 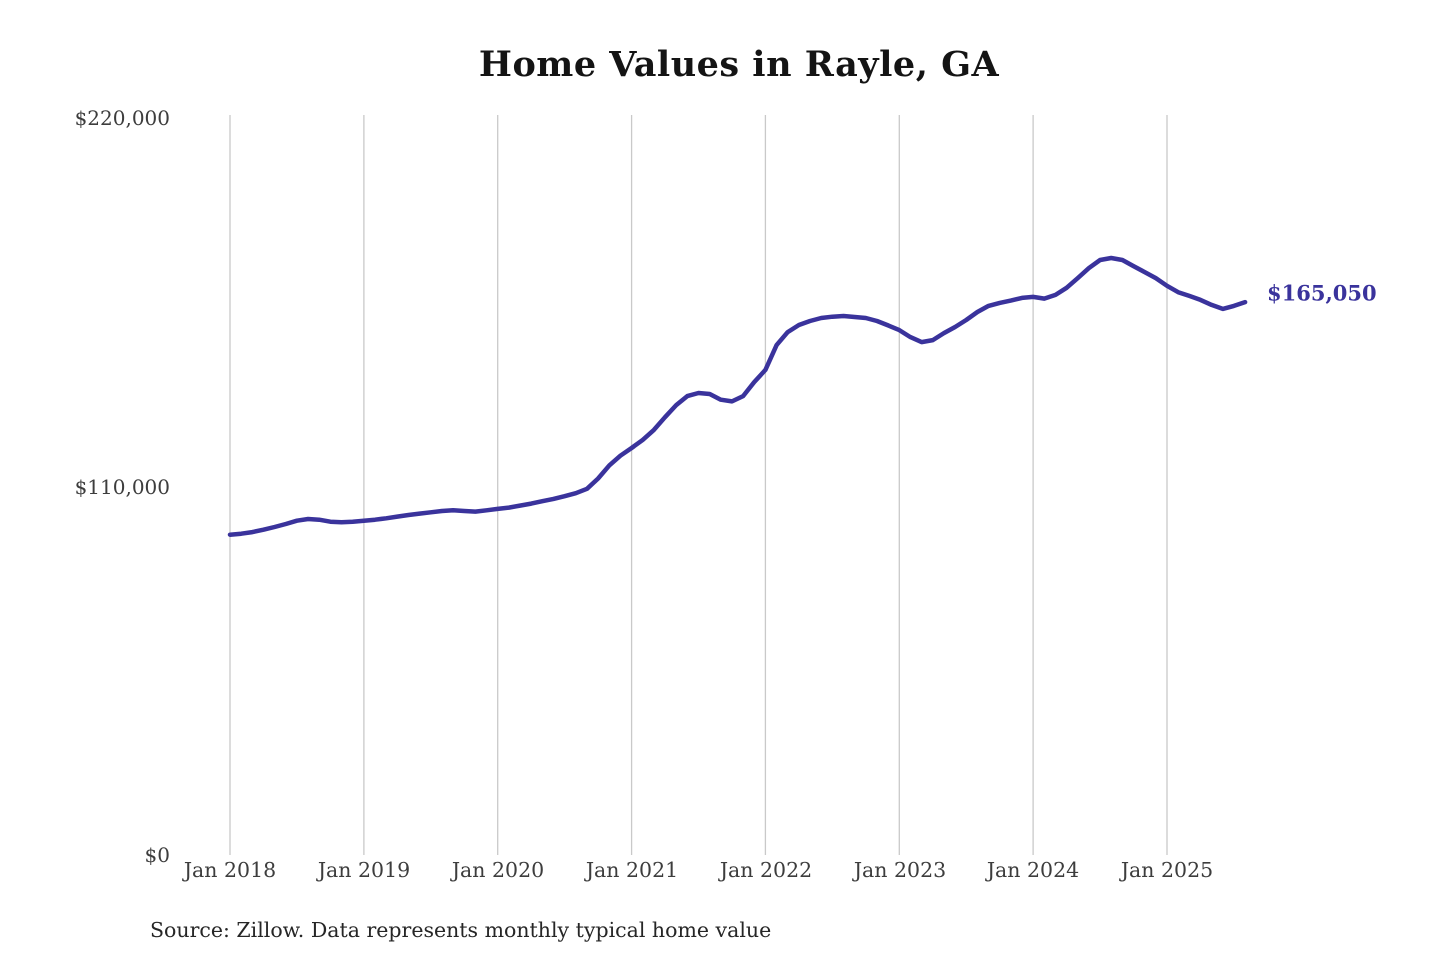 I want to click on x-axis-tick-jan-2023: Jan 2023, so click(x=900, y=870).